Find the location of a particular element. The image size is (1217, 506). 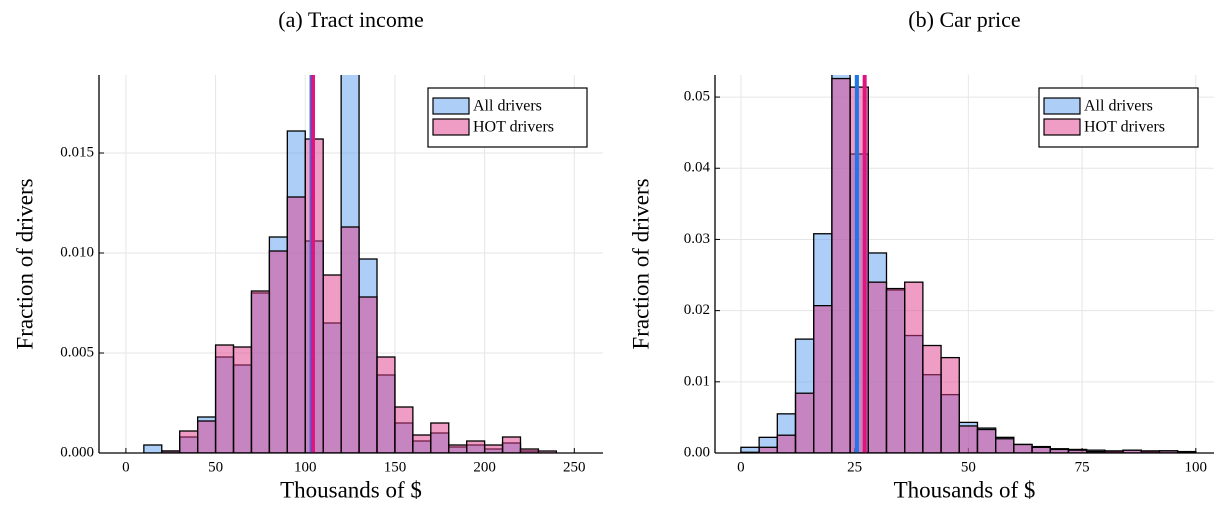

y-tick-label: 0.05 is located at coordinates (697, 97).